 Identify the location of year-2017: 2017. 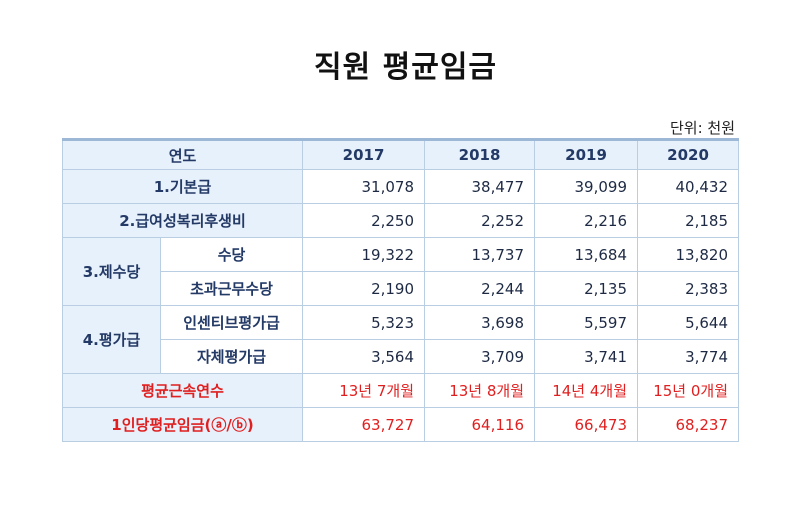
(364, 154).